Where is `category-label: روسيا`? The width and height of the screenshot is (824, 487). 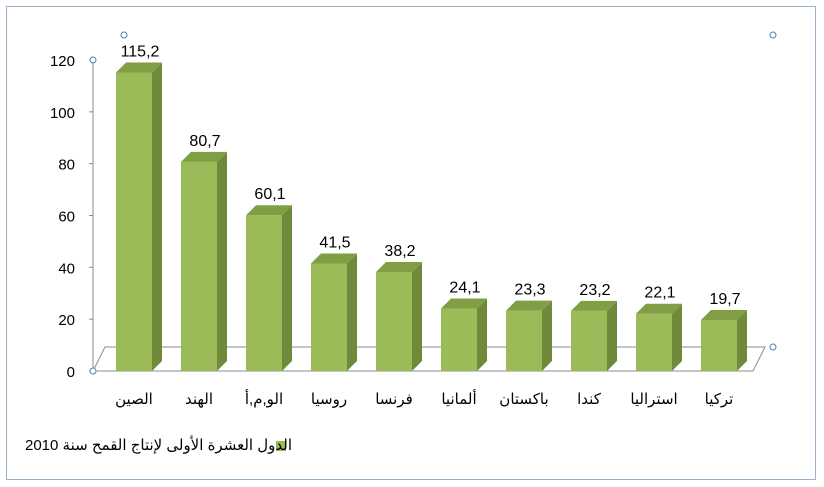 category-label: روسيا is located at coordinates (329, 399).